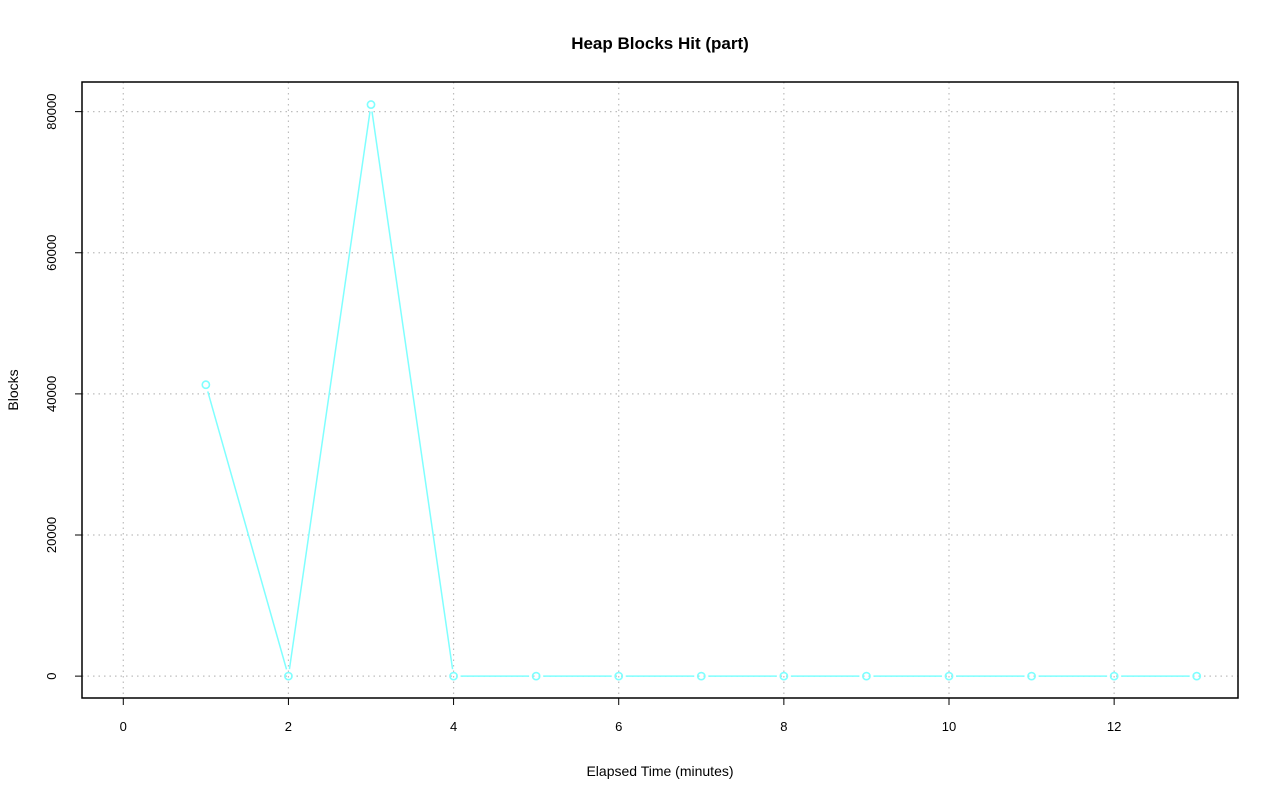 Image resolution: width=1280 pixels, height=801 pixels. I want to click on x-tick-label: 12, so click(1114, 726).